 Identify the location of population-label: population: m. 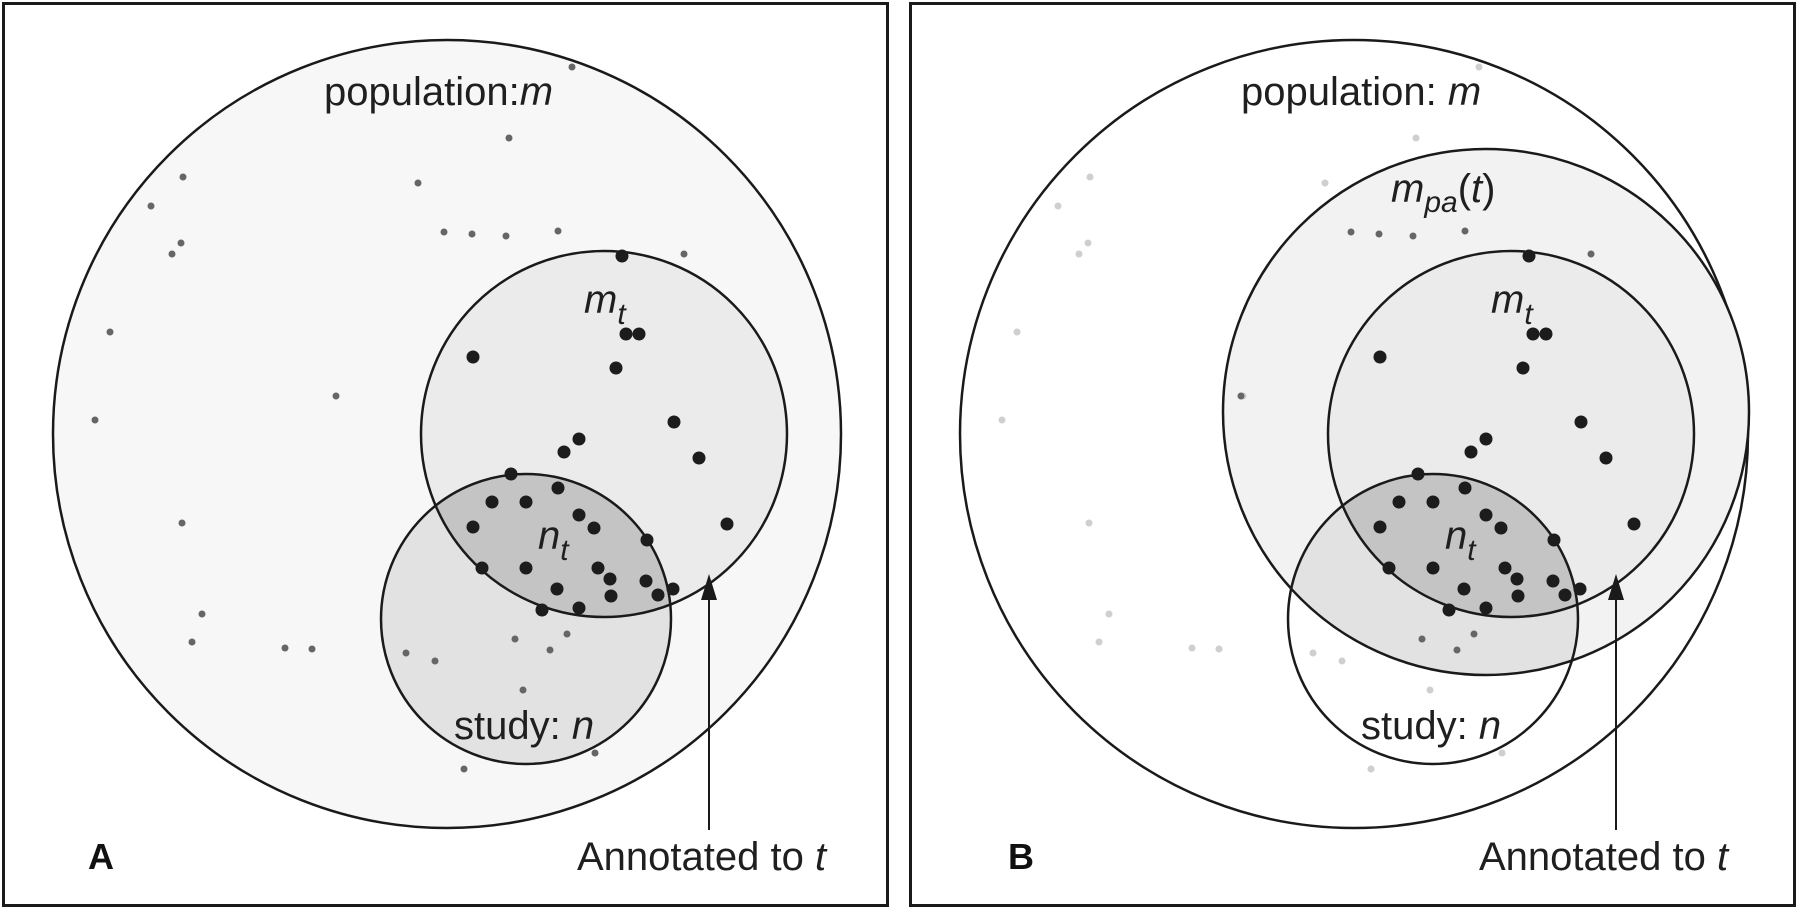
(1361, 92).